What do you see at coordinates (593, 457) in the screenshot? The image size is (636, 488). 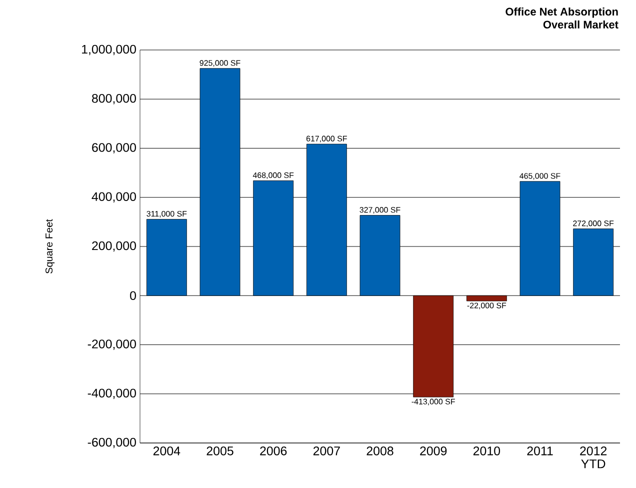 I see `x-tick-label: 2012 YTD` at bounding box center [593, 457].